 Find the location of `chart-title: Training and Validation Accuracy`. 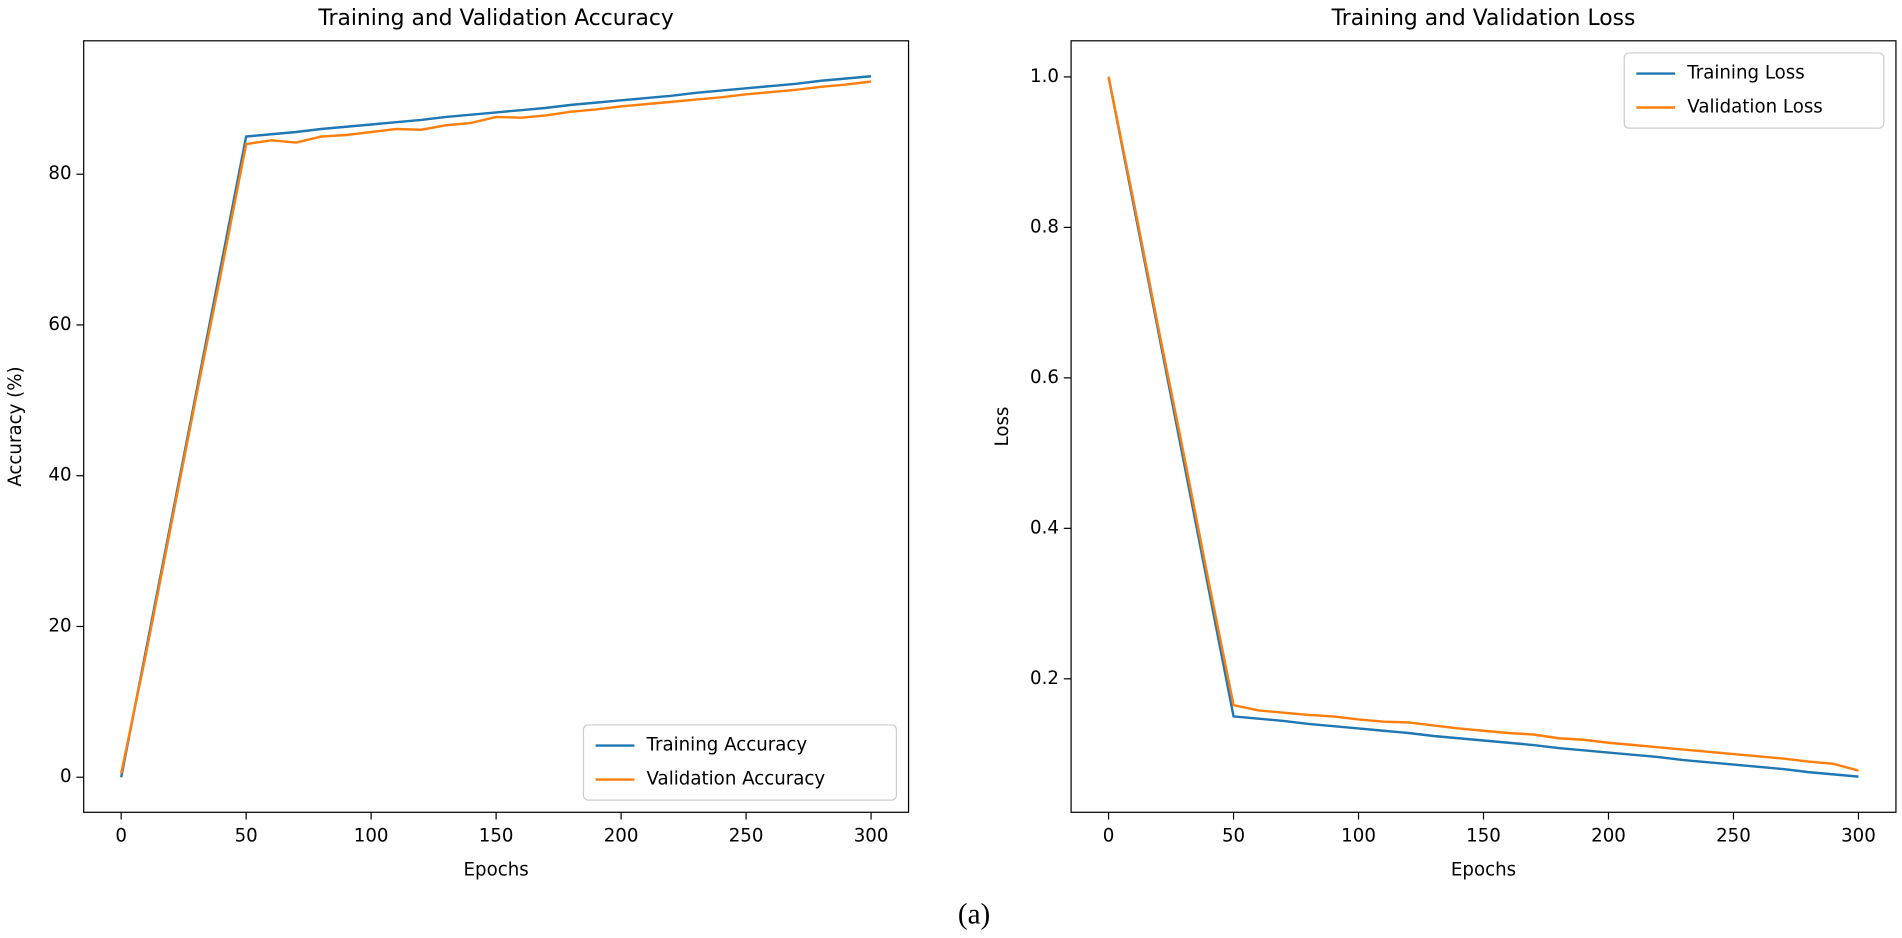

chart-title: Training and Validation Accuracy is located at coordinates (495, 18).